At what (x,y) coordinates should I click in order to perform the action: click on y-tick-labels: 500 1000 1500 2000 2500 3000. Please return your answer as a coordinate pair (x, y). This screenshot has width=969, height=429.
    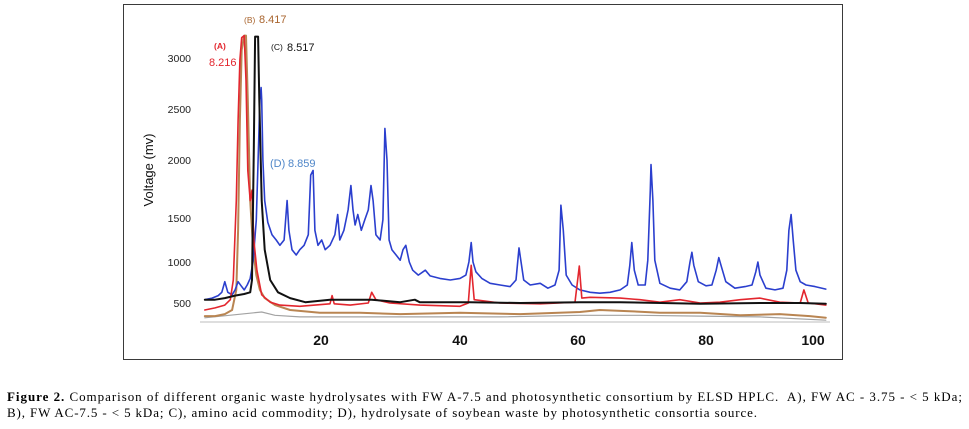
    Looking at the image, I should click on (180, 181).